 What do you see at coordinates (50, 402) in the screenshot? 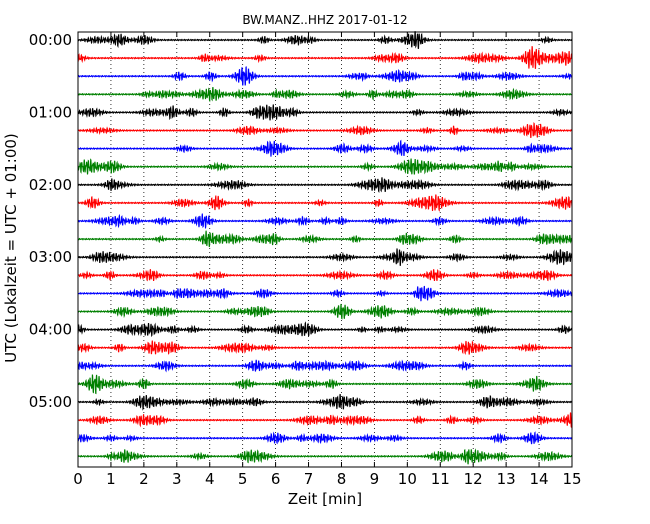
I see `y-tick-label: 05:00` at bounding box center [50, 402].